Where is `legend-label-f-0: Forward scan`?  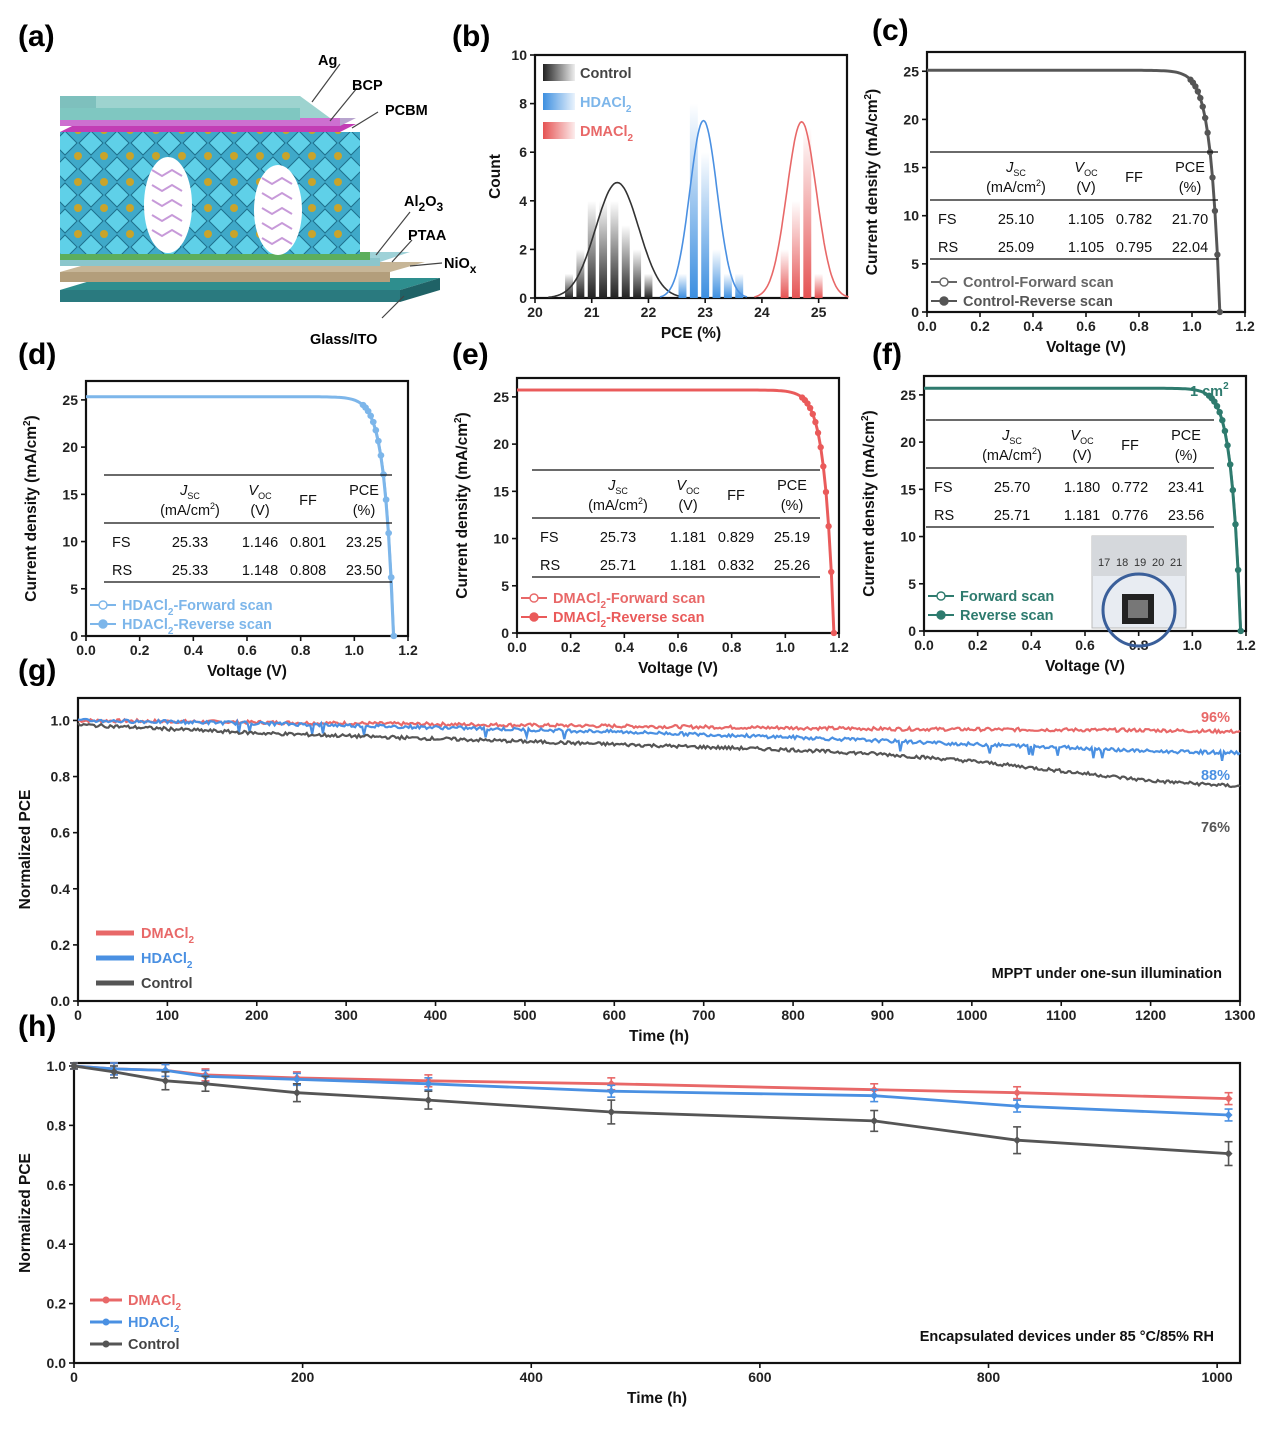
legend-label-f-0: Forward scan is located at coordinates (1007, 597).